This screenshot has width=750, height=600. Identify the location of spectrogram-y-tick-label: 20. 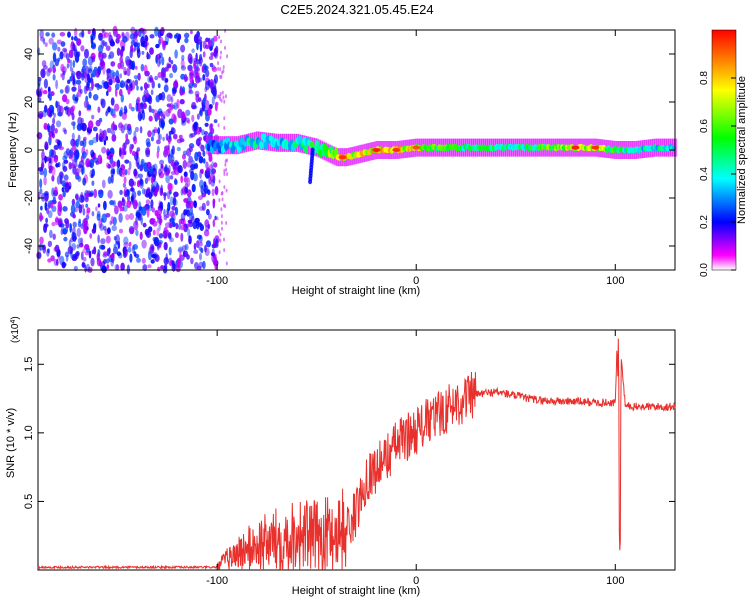
(29, 102).